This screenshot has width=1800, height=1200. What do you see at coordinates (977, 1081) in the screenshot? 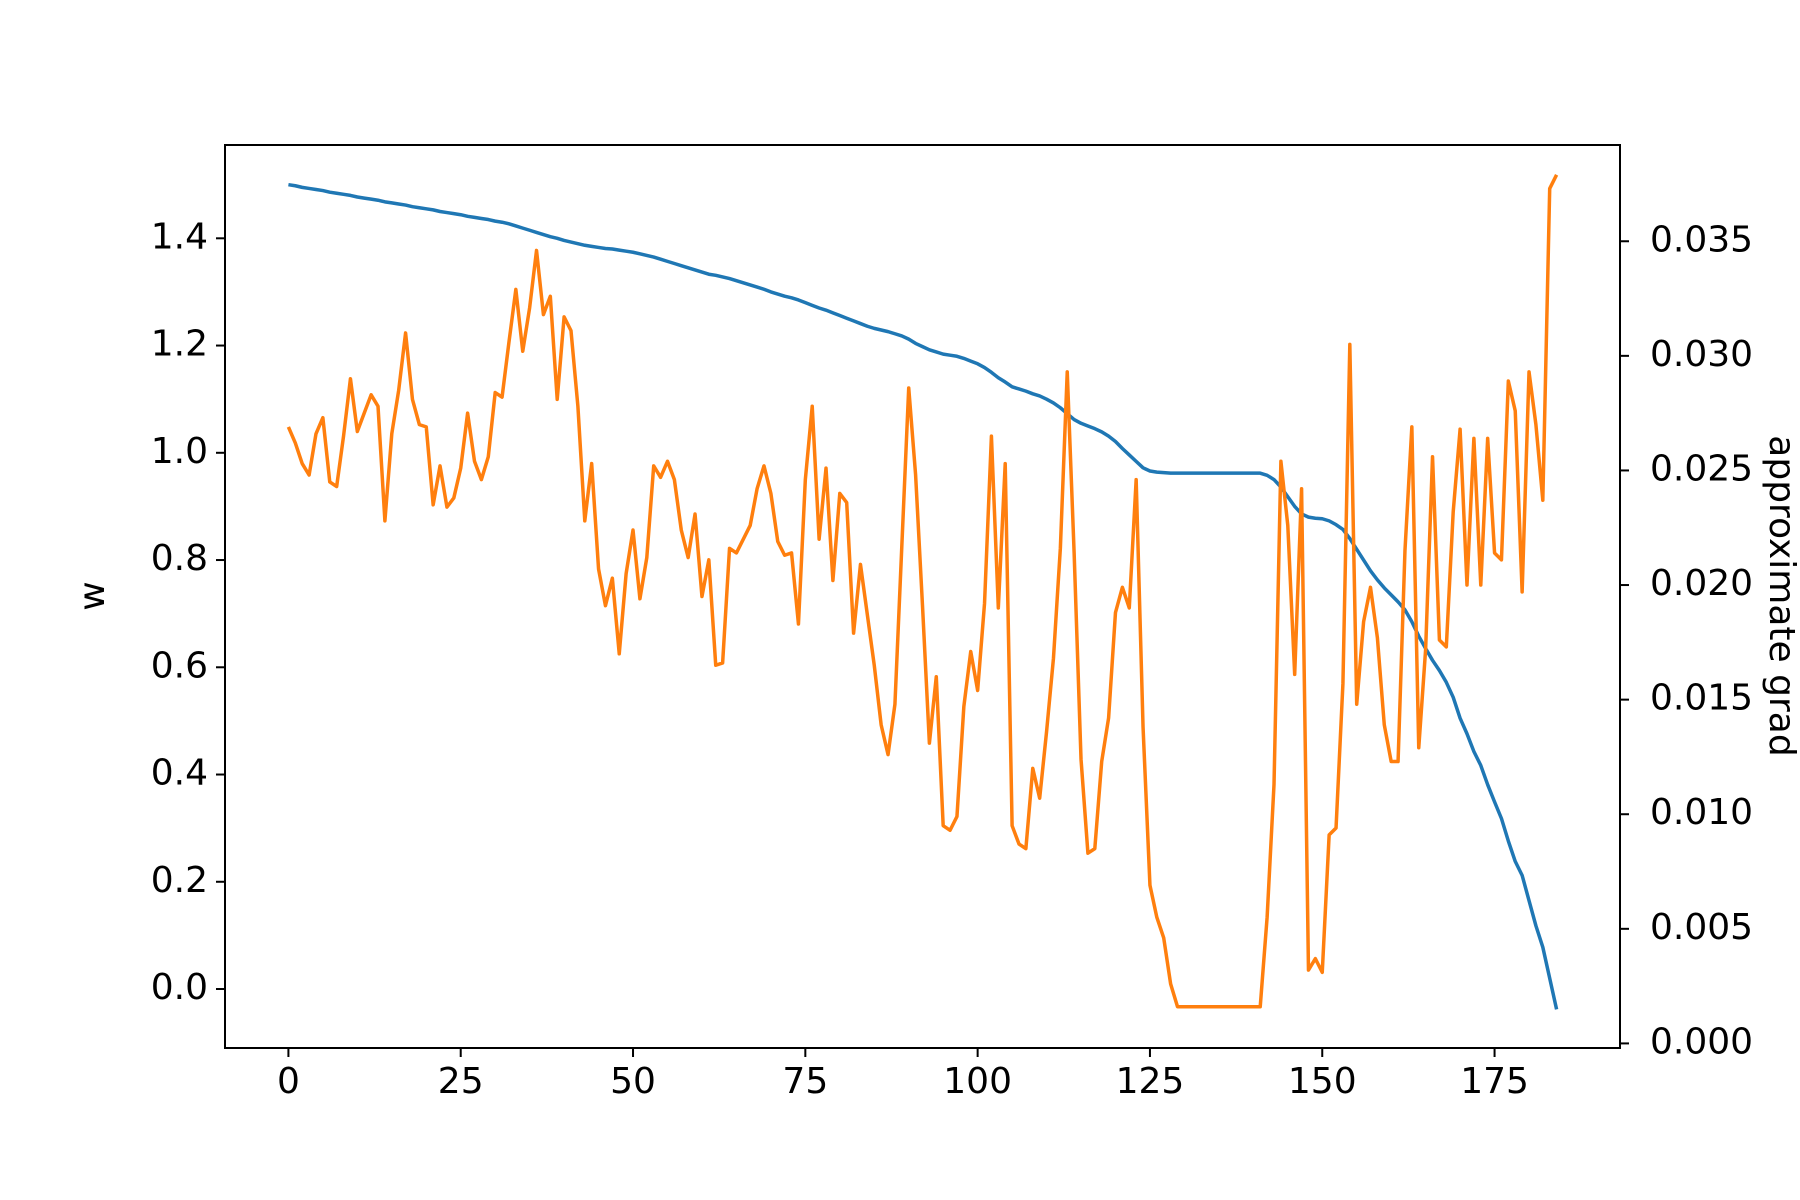
I see `x-tick-label: 100` at bounding box center [977, 1081].